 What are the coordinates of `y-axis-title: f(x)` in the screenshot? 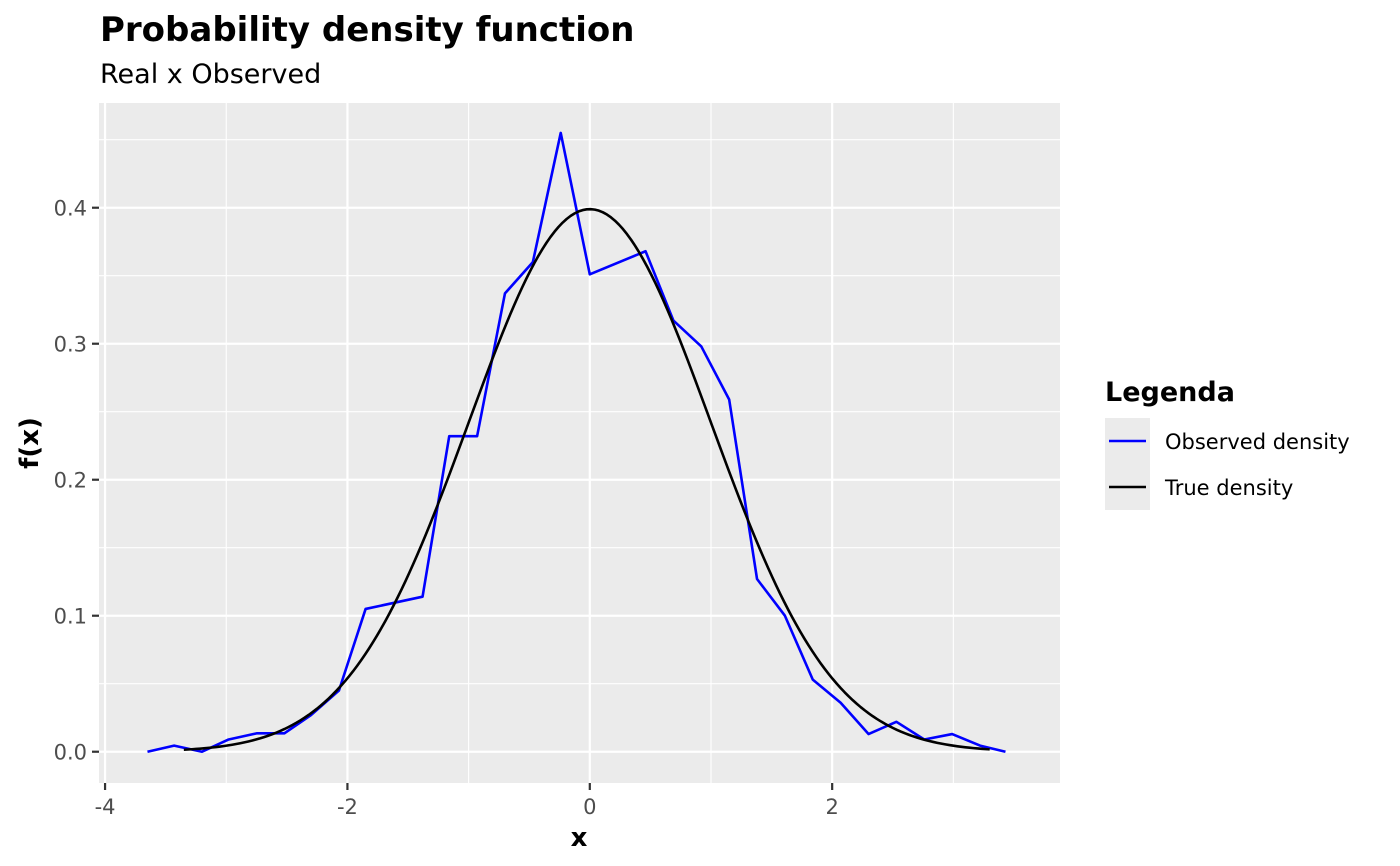 It's located at (30, 443).